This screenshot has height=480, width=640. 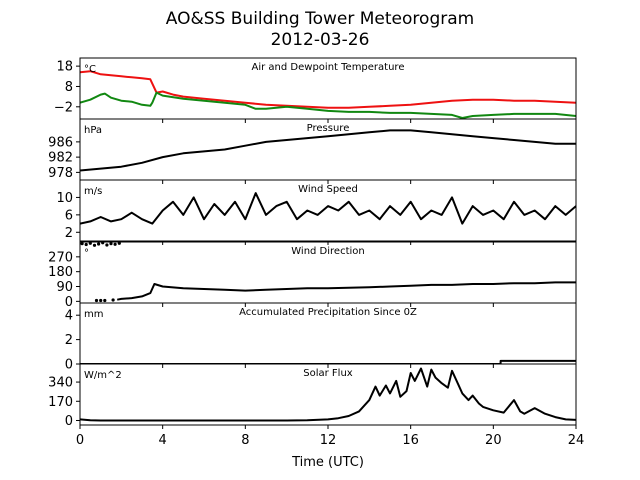 I want to click on panel-unit-wind_direction: °, so click(x=86, y=253).